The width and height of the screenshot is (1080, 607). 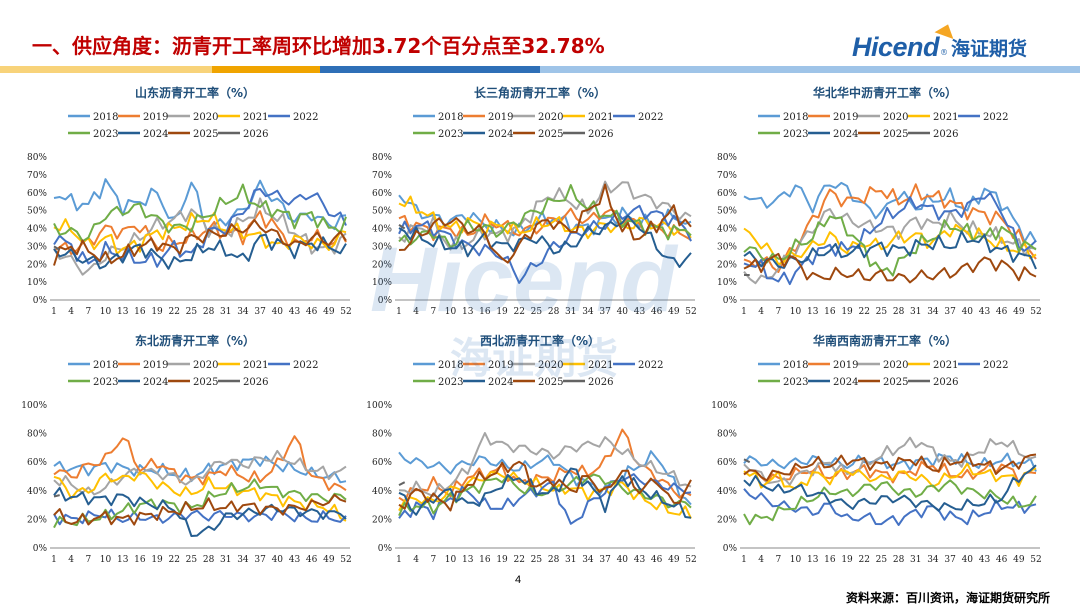 I want to click on x-tick-label: 7, so click(x=88, y=560).